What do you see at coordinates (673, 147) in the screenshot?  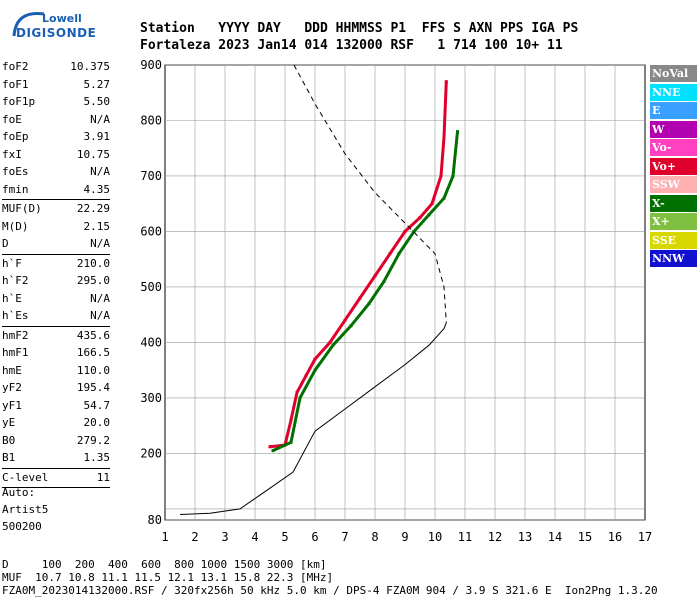 I see `legend-item: Vo-` at bounding box center [673, 147].